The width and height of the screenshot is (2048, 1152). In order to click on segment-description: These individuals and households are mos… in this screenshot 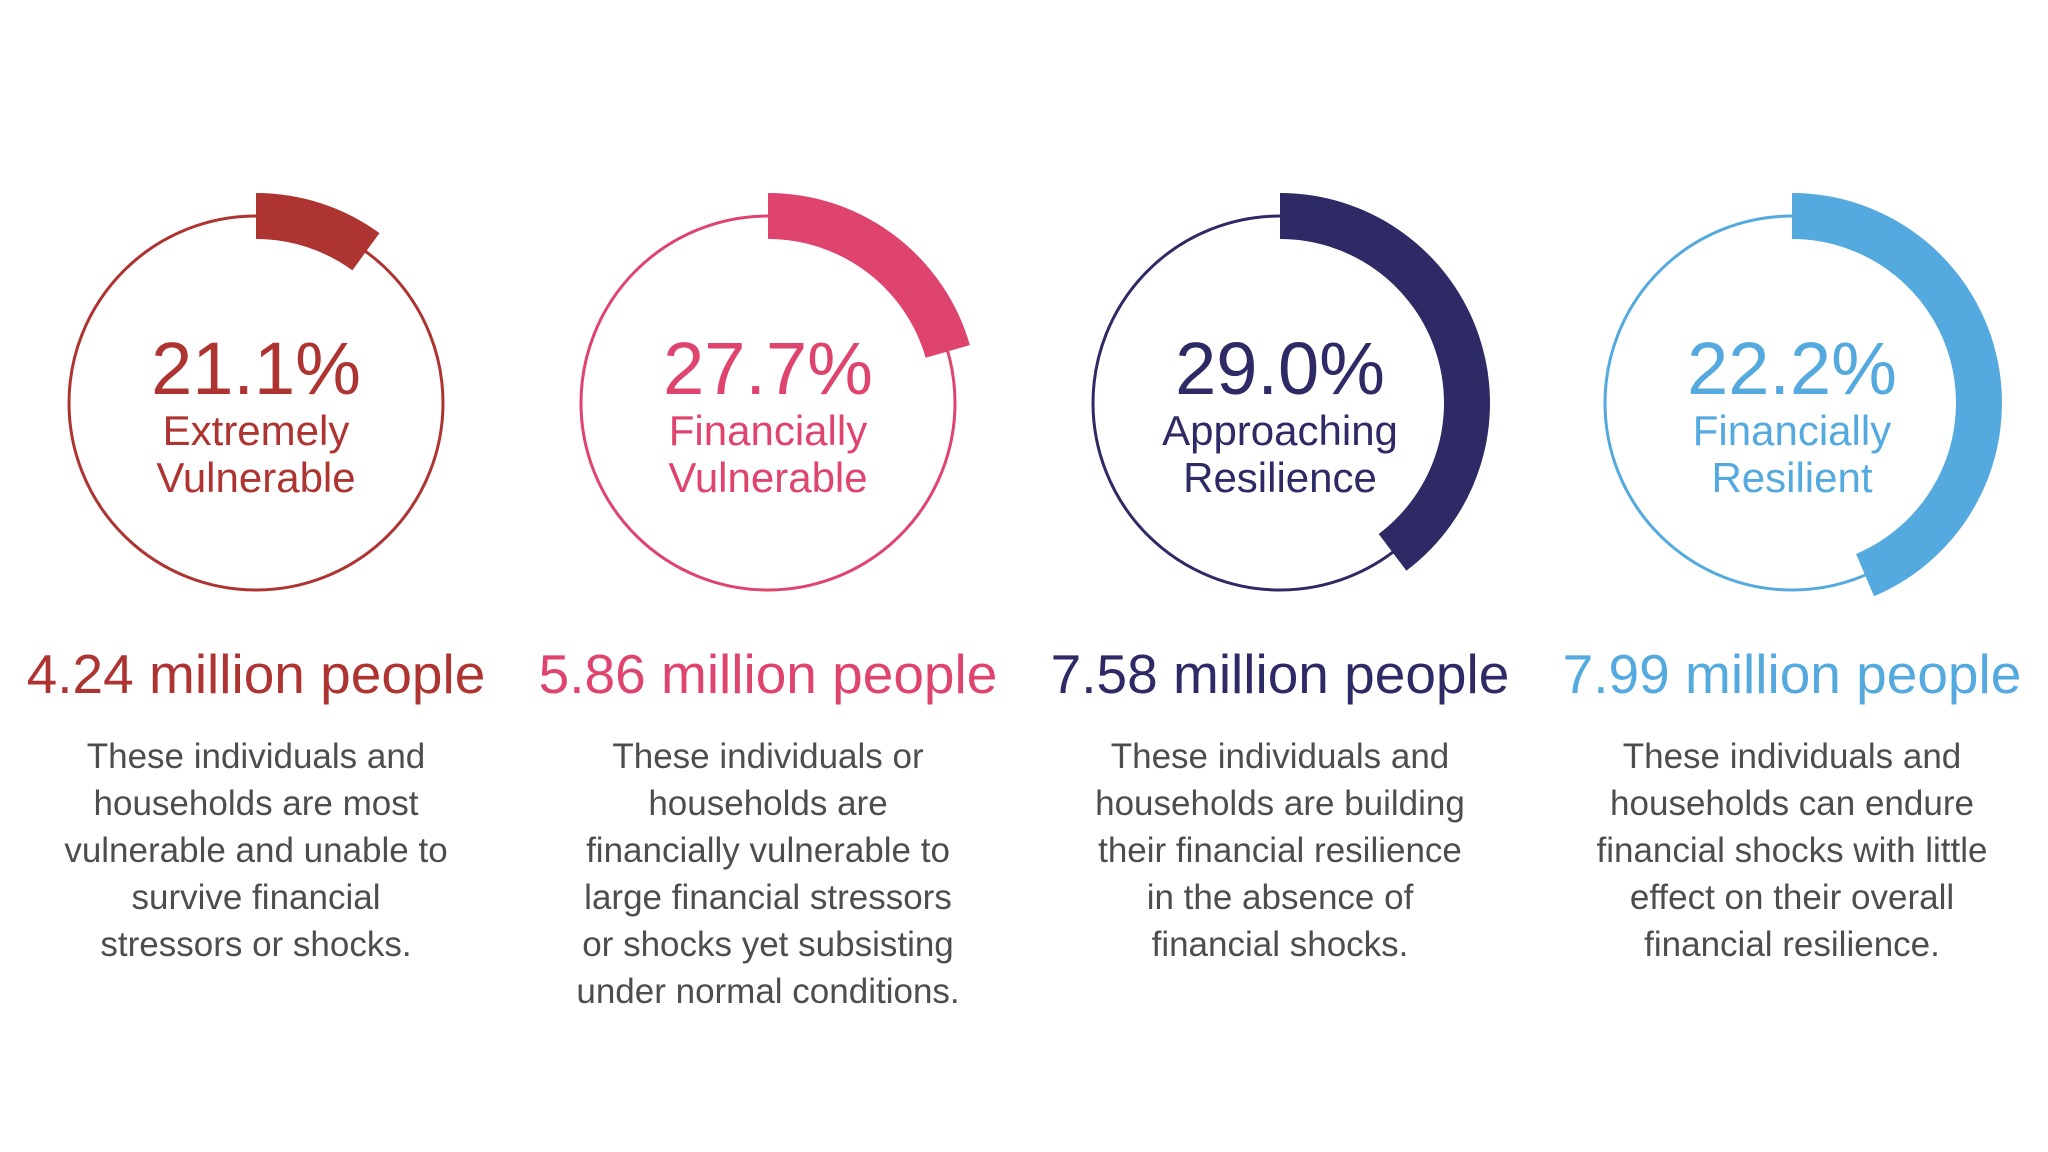, I will do `click(256, 850)`.